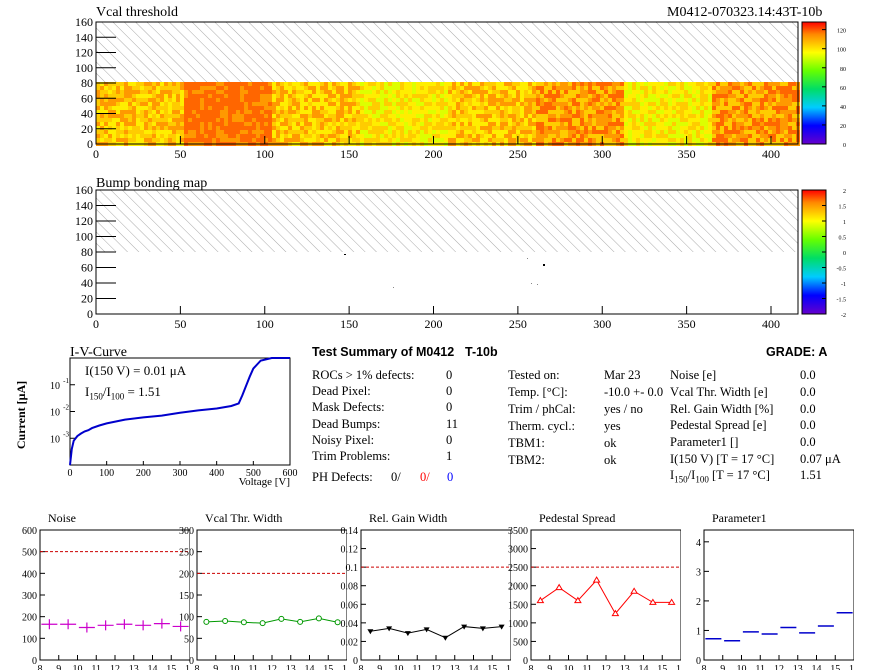 The height and width of the screenshot is (672, 896). I want to click on chart-ytick: 0, so click(698, 661).